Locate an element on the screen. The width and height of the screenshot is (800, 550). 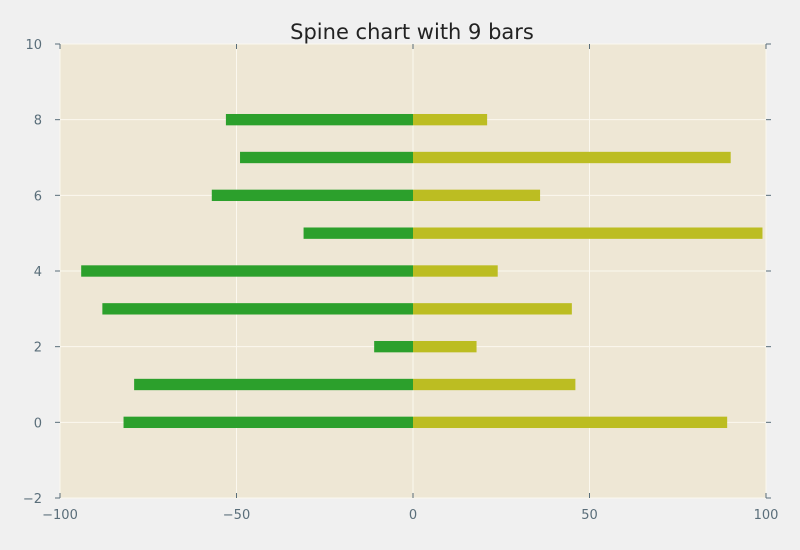
y-tick-label: 8 is located at coordinates (38, 121).